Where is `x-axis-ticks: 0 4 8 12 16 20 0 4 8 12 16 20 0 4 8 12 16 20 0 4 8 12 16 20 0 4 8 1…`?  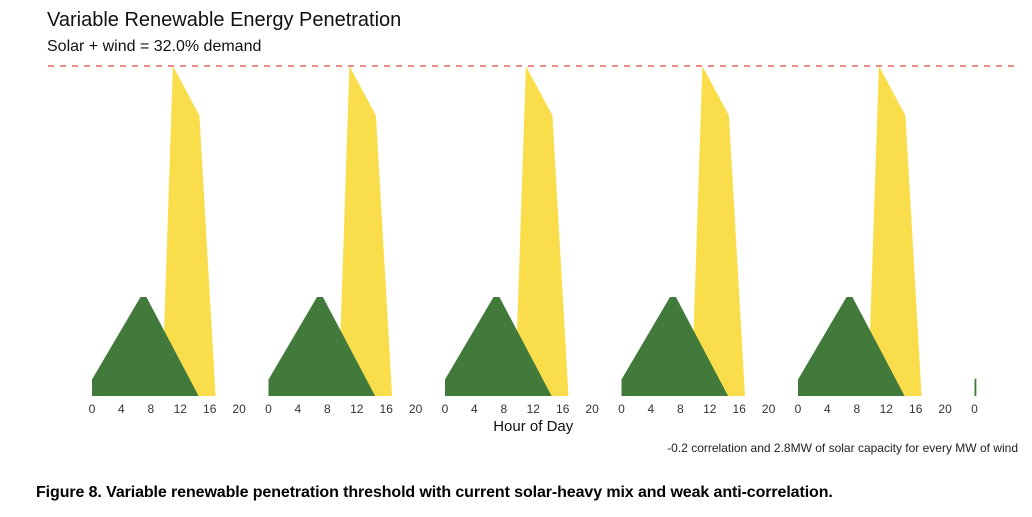 x-axis-ticks: 0 4 8 12 16 20 0 4 8 12 16 20 0 4 8 12 16 20 0 4 8 12 16 20 0 4 8 1… is located at coordinates (534, 409).